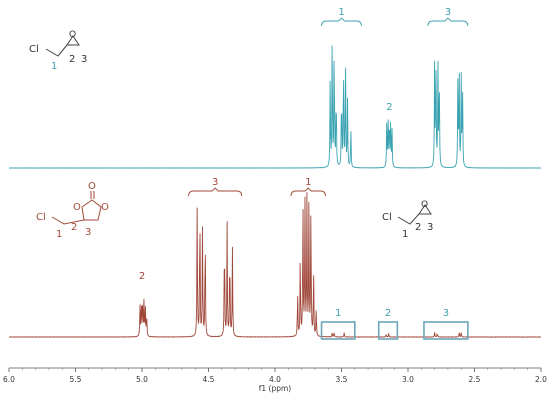  I want to click on x-tick-label: 2.5, so click(475, 379).